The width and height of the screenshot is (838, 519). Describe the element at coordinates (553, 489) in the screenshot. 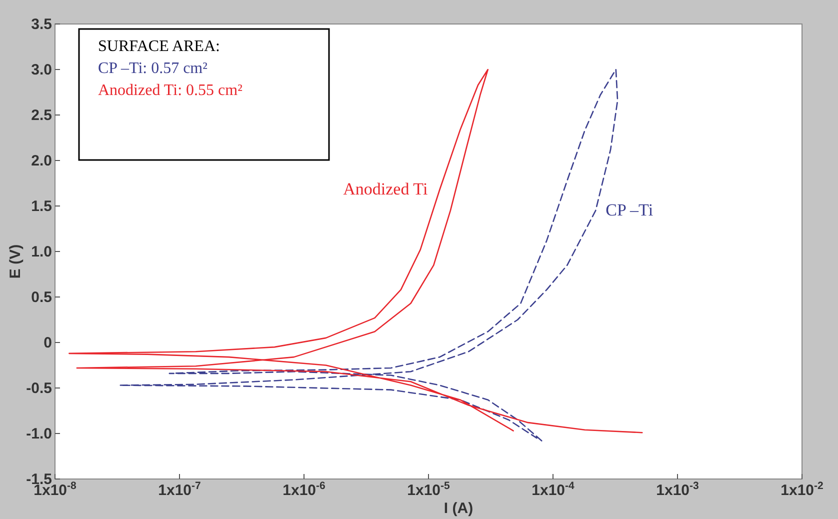

I see `x-tick-label: 1x10$^{-4}$` at that location.